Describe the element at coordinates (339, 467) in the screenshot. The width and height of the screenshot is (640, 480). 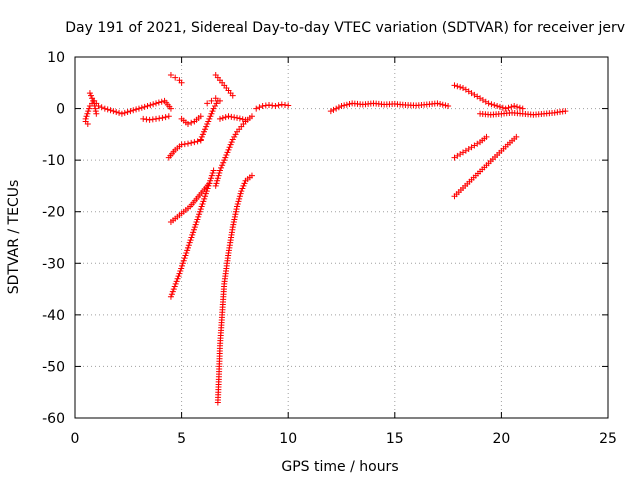
I see `x-axis-label: GPS time / hours` at that location.